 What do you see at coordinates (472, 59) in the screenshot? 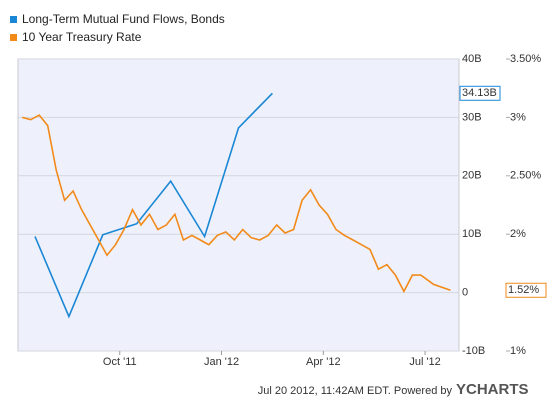
I see `y-tick-label: 40B` at bounding box center [472, 59].